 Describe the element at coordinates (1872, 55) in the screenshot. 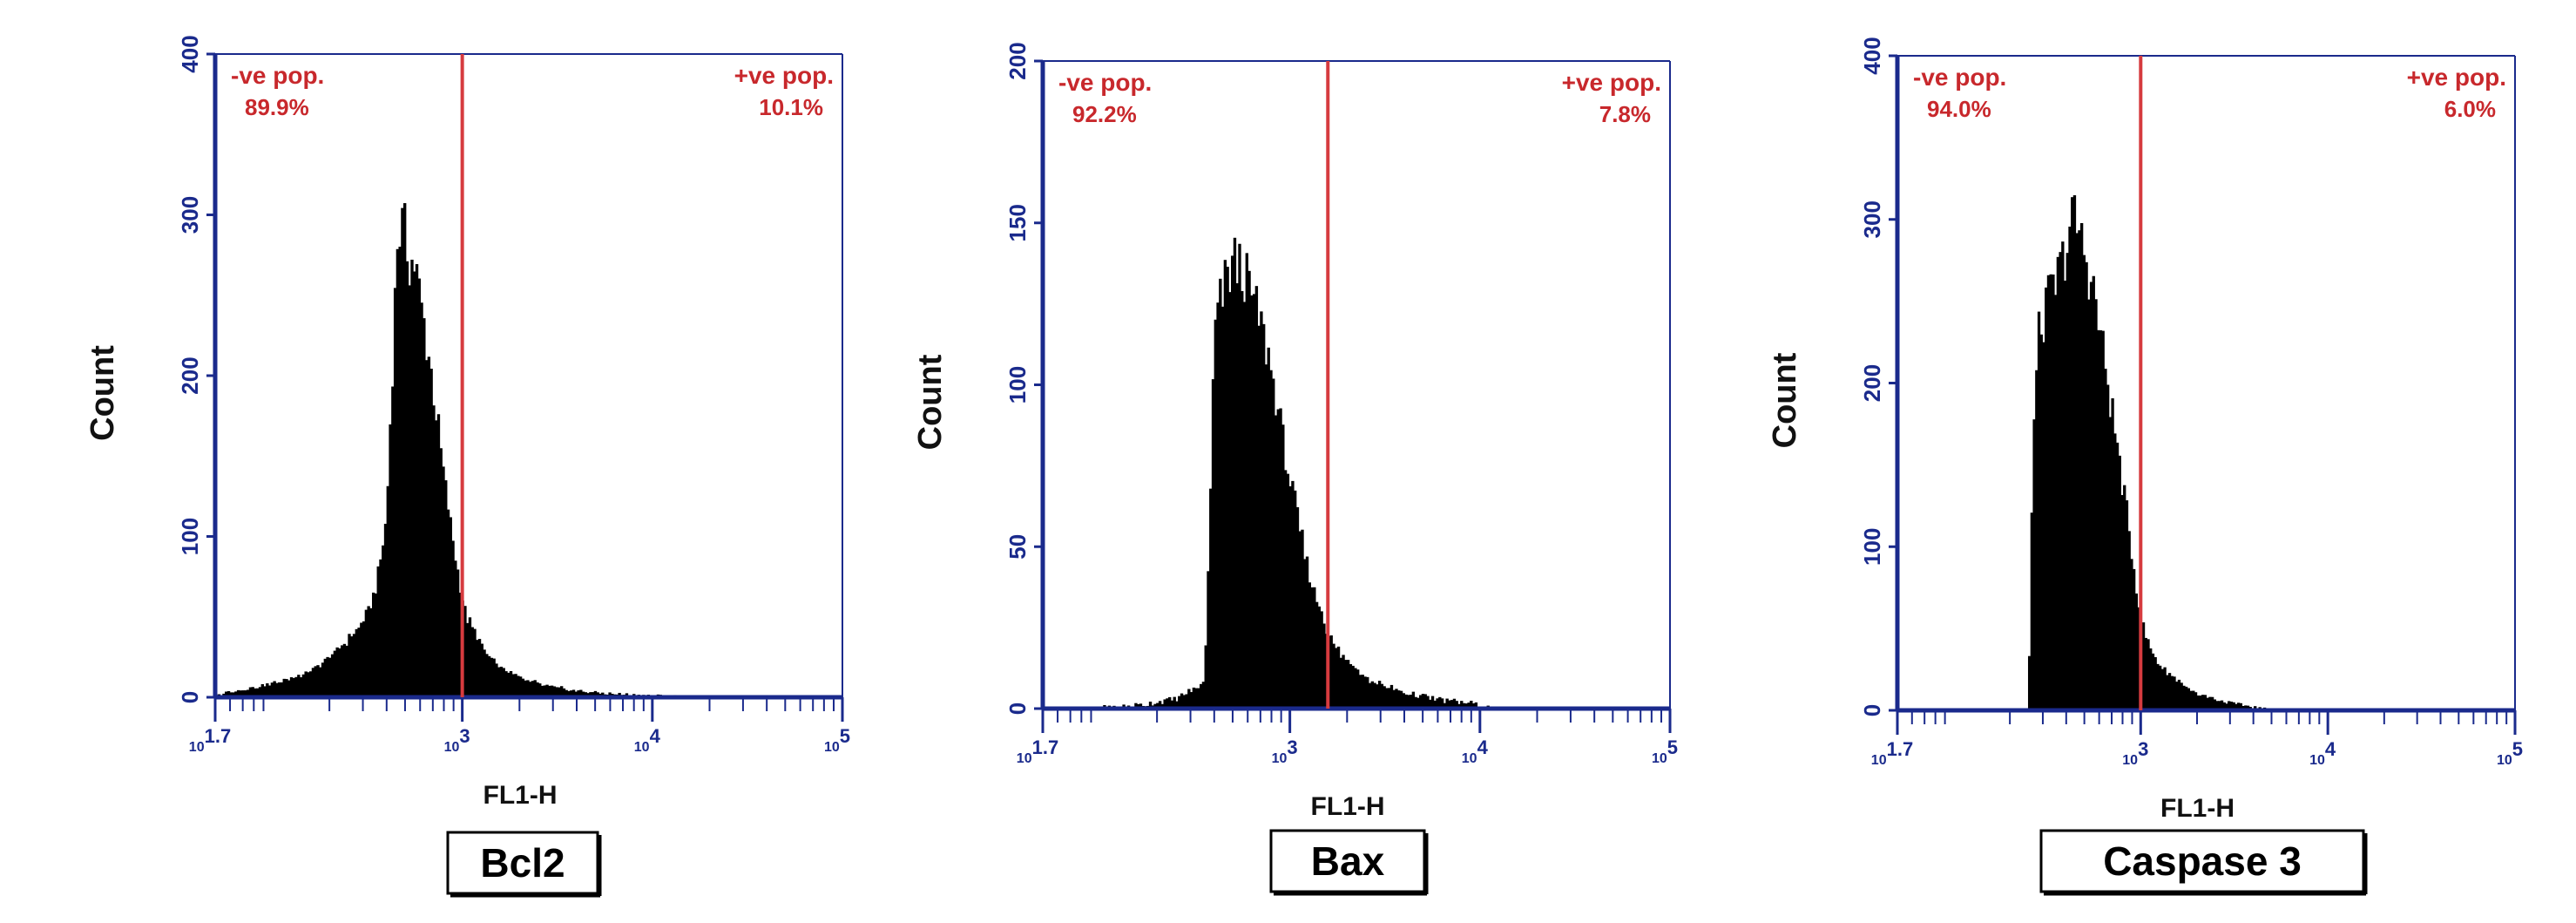

I see `y-tick-label: 400` at that location.